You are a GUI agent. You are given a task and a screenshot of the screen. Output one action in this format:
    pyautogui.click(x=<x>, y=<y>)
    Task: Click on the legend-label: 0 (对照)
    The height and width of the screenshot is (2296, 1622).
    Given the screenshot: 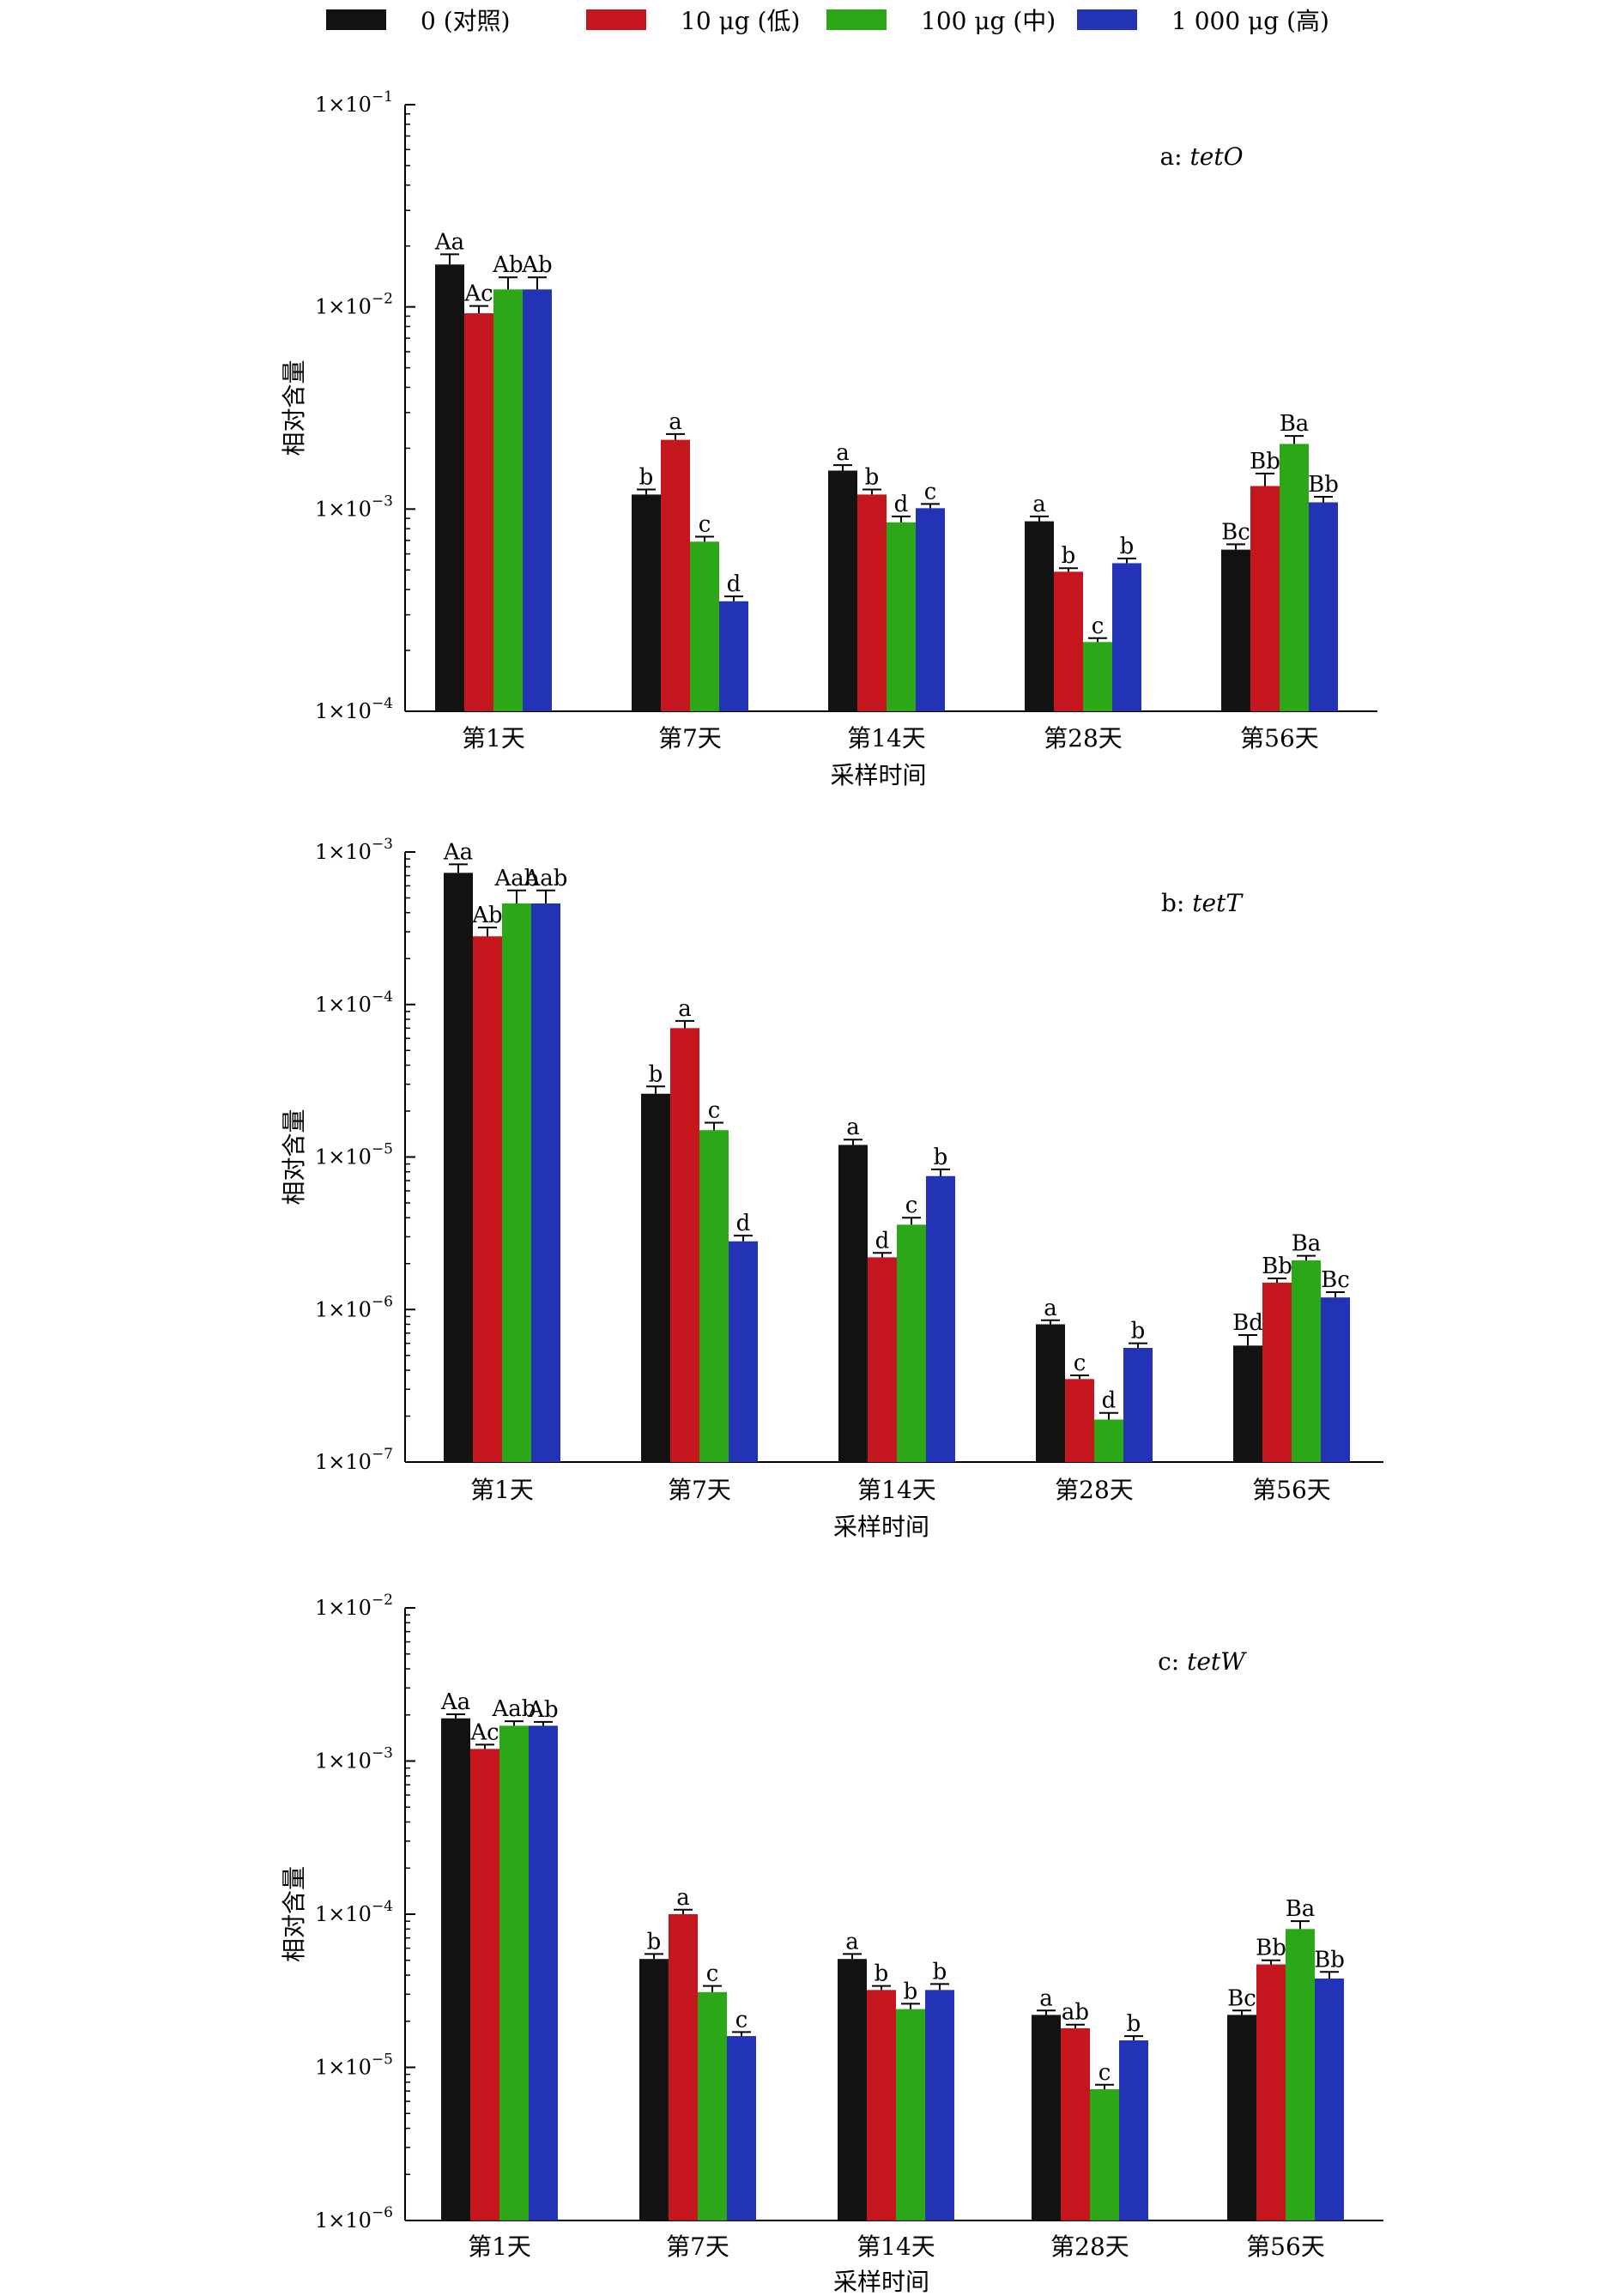 What is the action you would take?
    pyautogui.click(x=466, y=21)
    